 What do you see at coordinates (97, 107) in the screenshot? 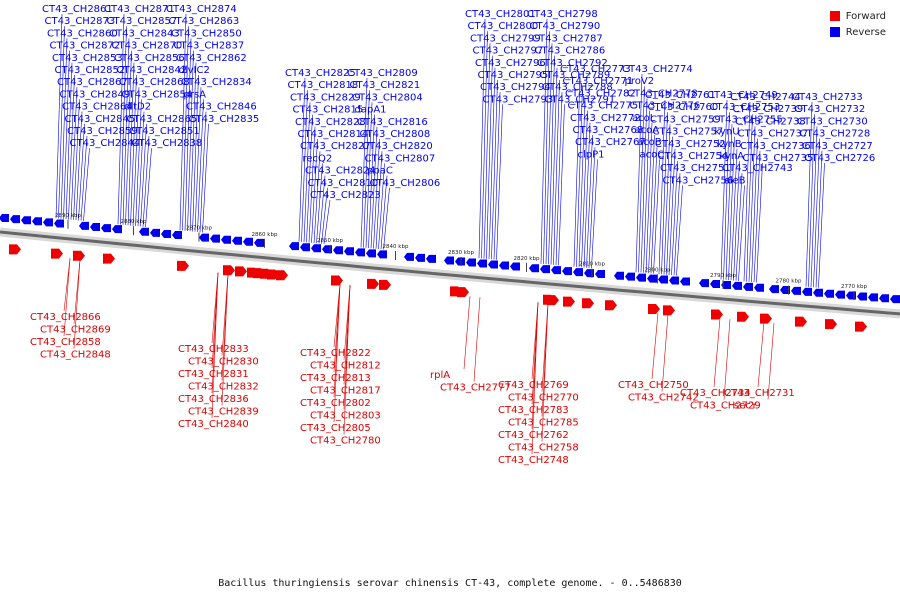
I see `reverse-gene-label: CT43_CH2864` at bounding box center [97, 107].